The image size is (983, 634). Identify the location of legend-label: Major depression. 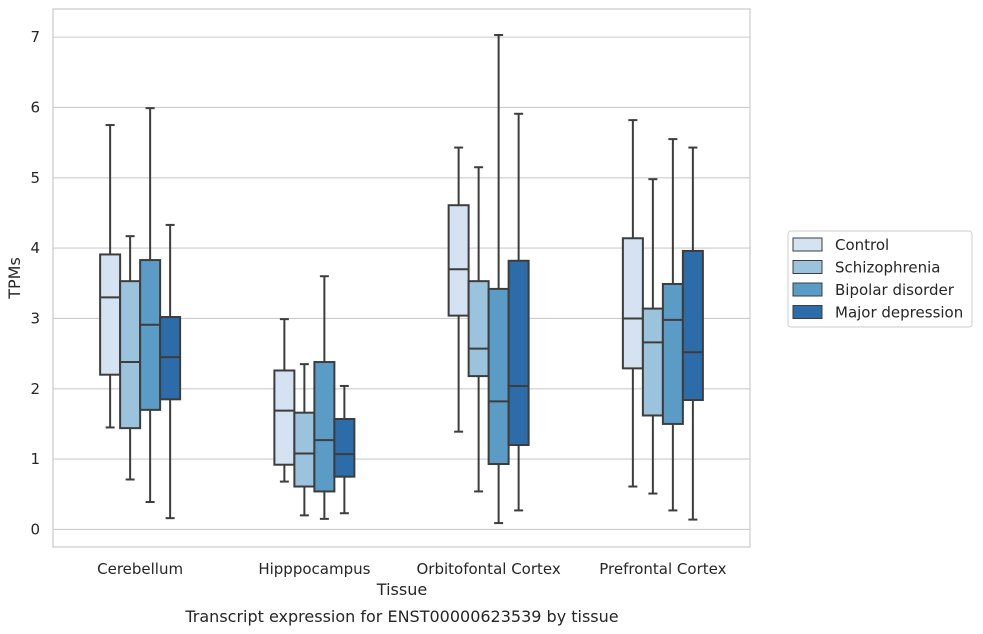
(899, 313).